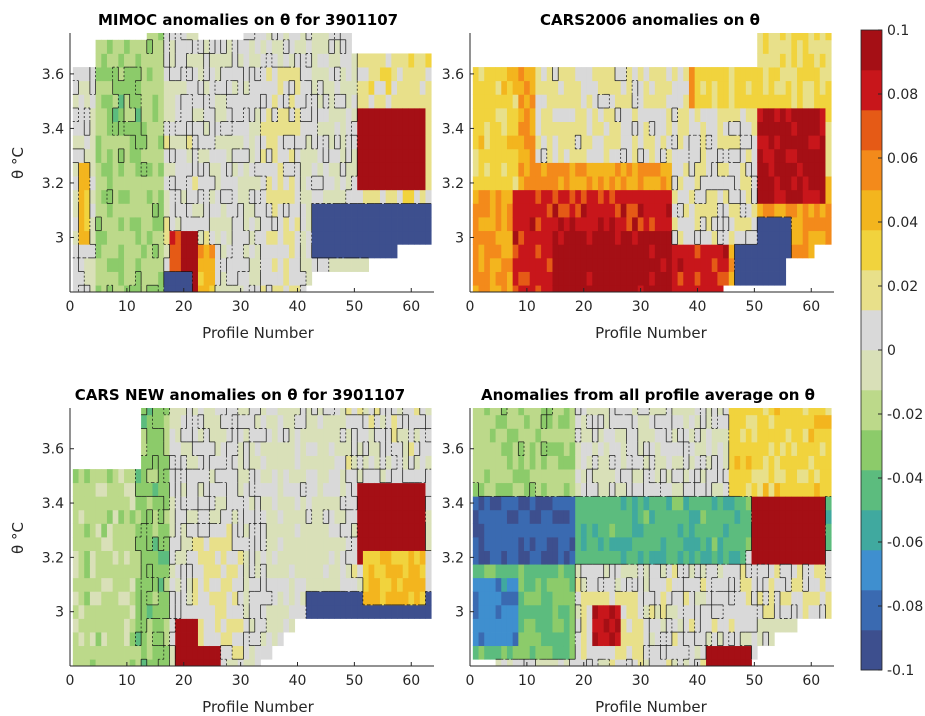 This screenshot has width=925, height=716. I want to click on y-tick-label: 3.4, so click(453, 129).